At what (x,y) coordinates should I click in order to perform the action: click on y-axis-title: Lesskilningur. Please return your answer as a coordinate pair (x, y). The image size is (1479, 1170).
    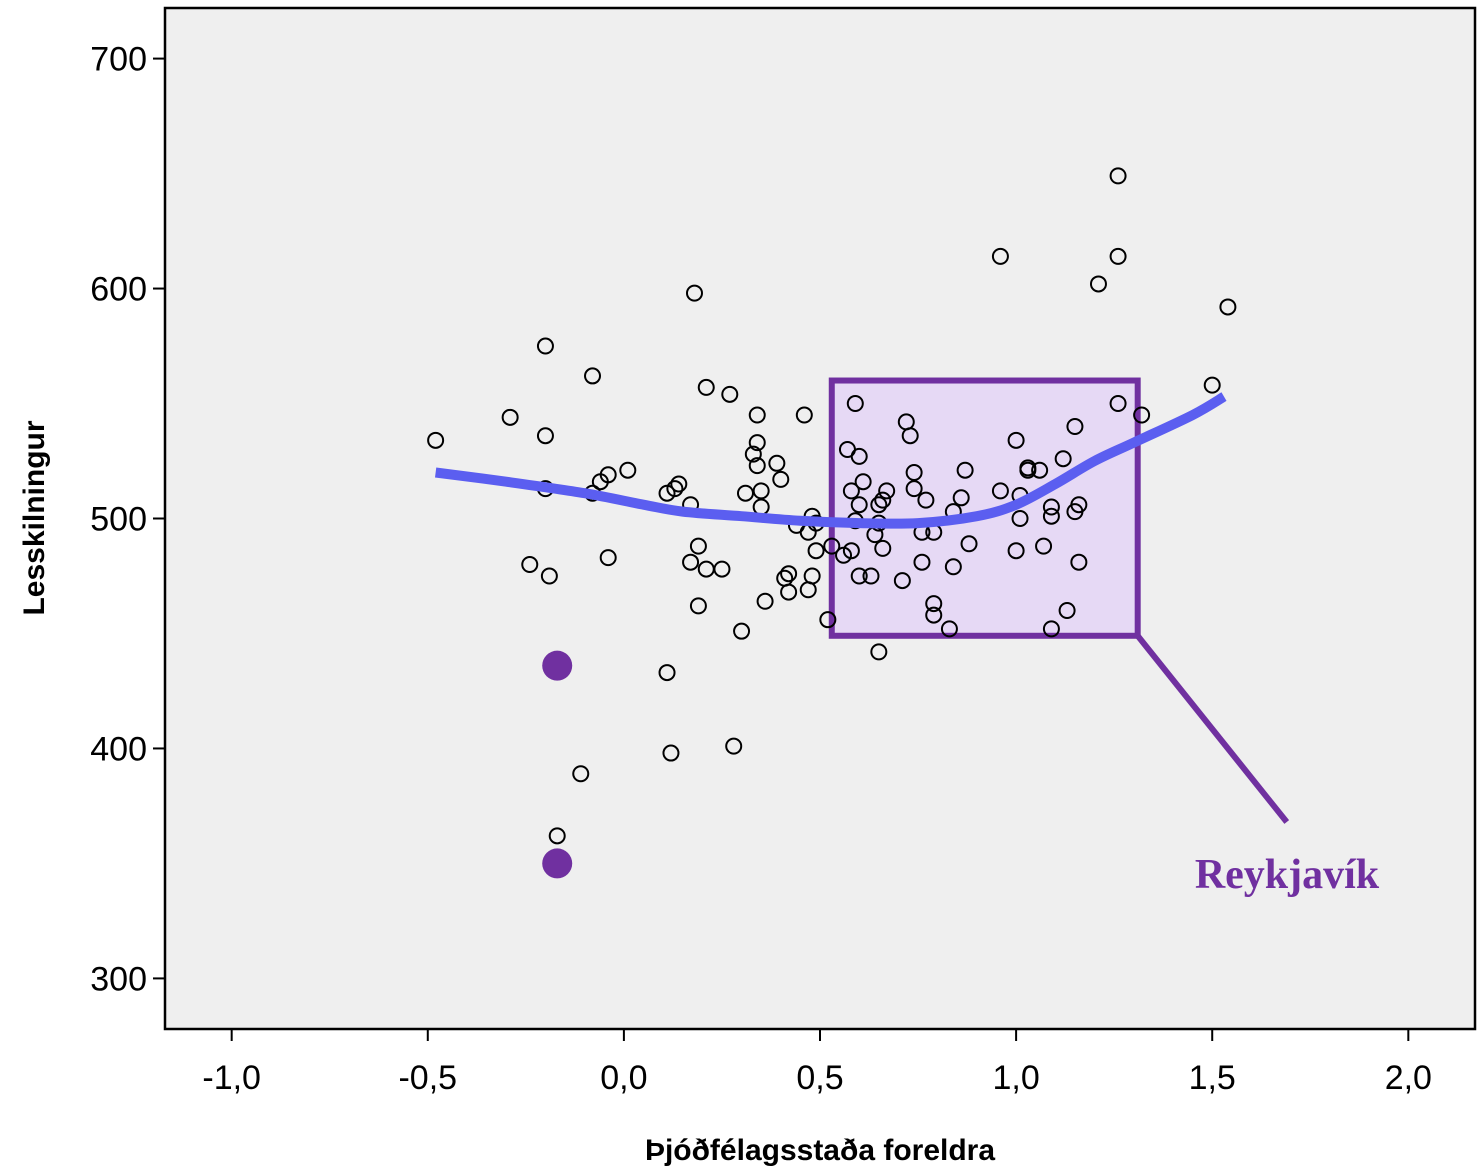
    Looking at the image, I should click on (34, 517).